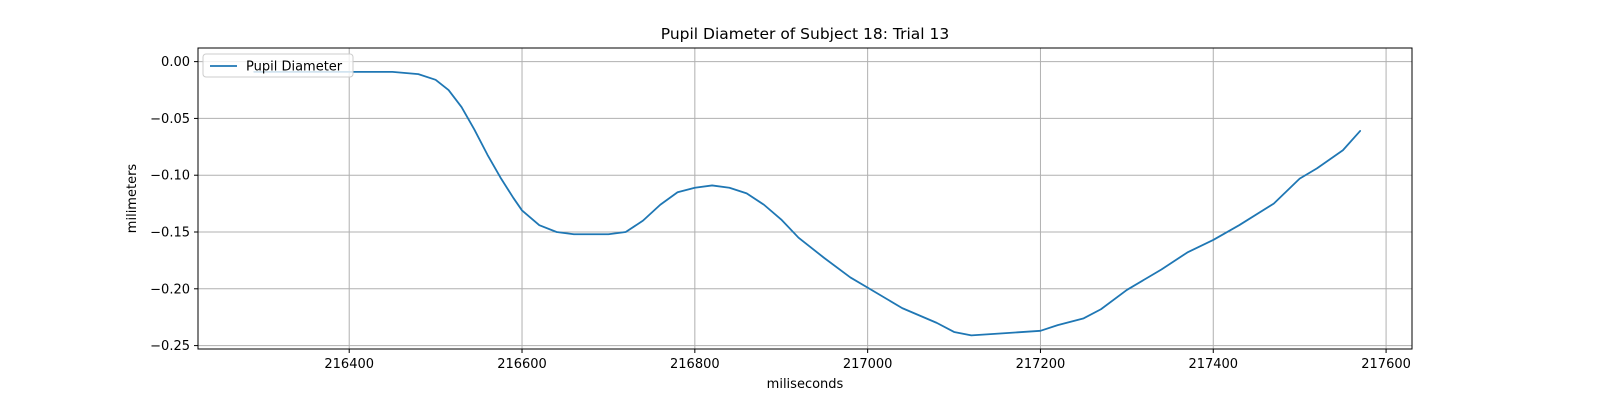 The width and height of the screenshot is (1600, 404). I want to click on legend-label-pupil-diameter: Pupil Diameter, so click(294, 67).